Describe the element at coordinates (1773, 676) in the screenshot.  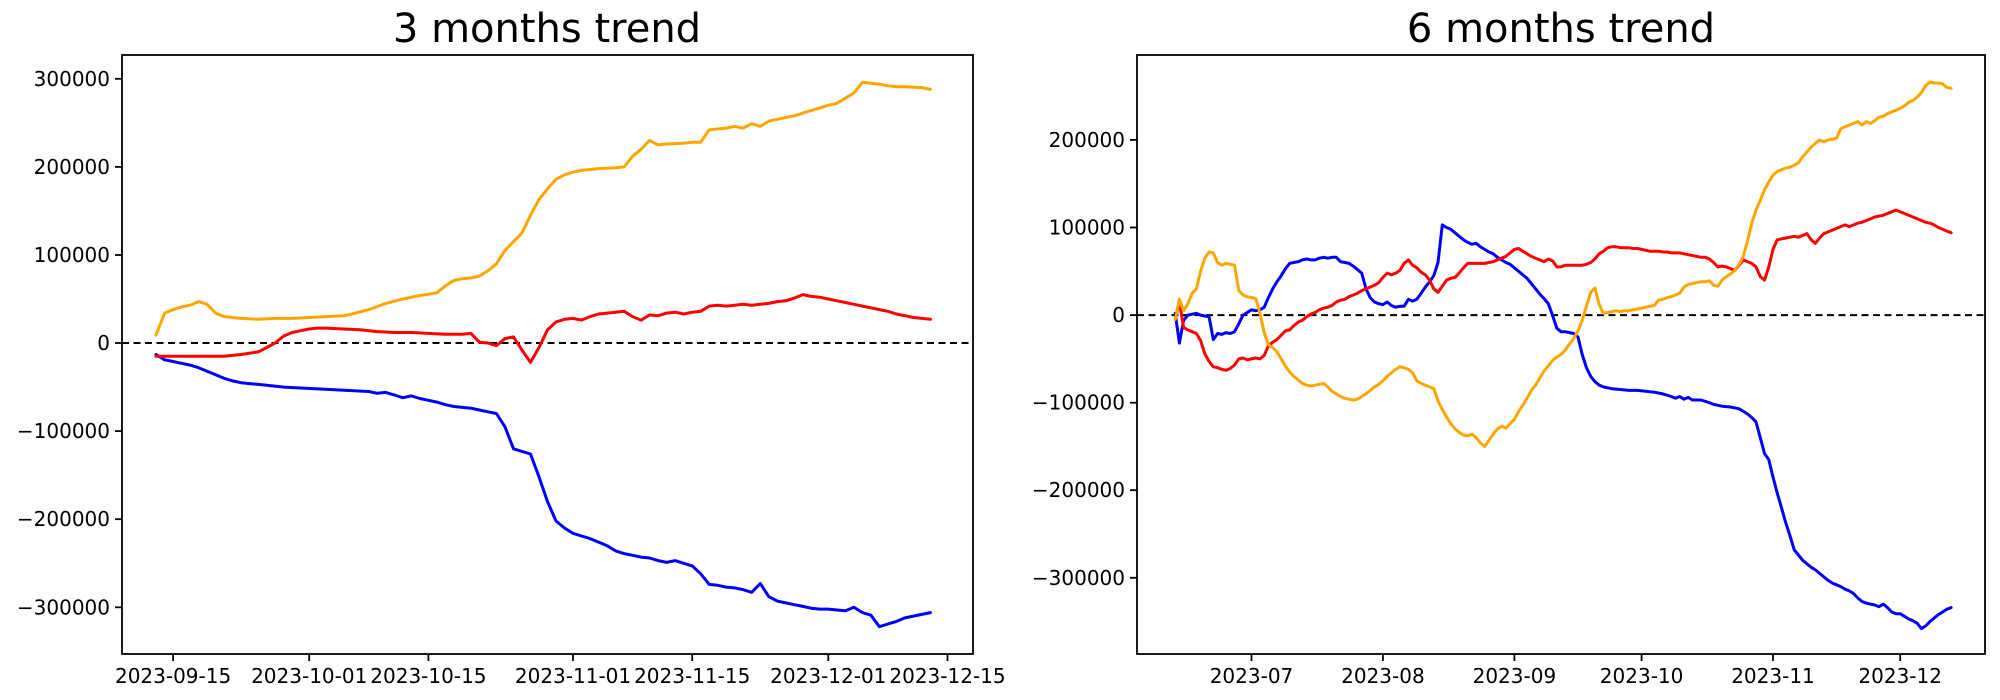
I see `x-tick-label: 2023-11` at that location.